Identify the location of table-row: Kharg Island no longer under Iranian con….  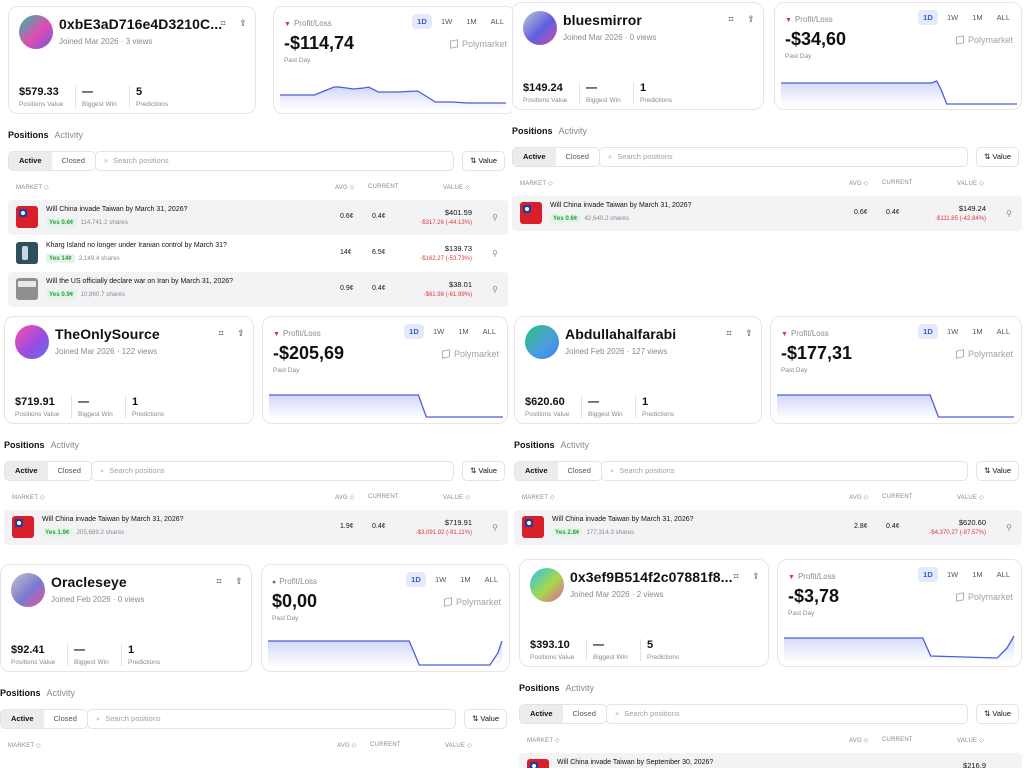
(258, 253).